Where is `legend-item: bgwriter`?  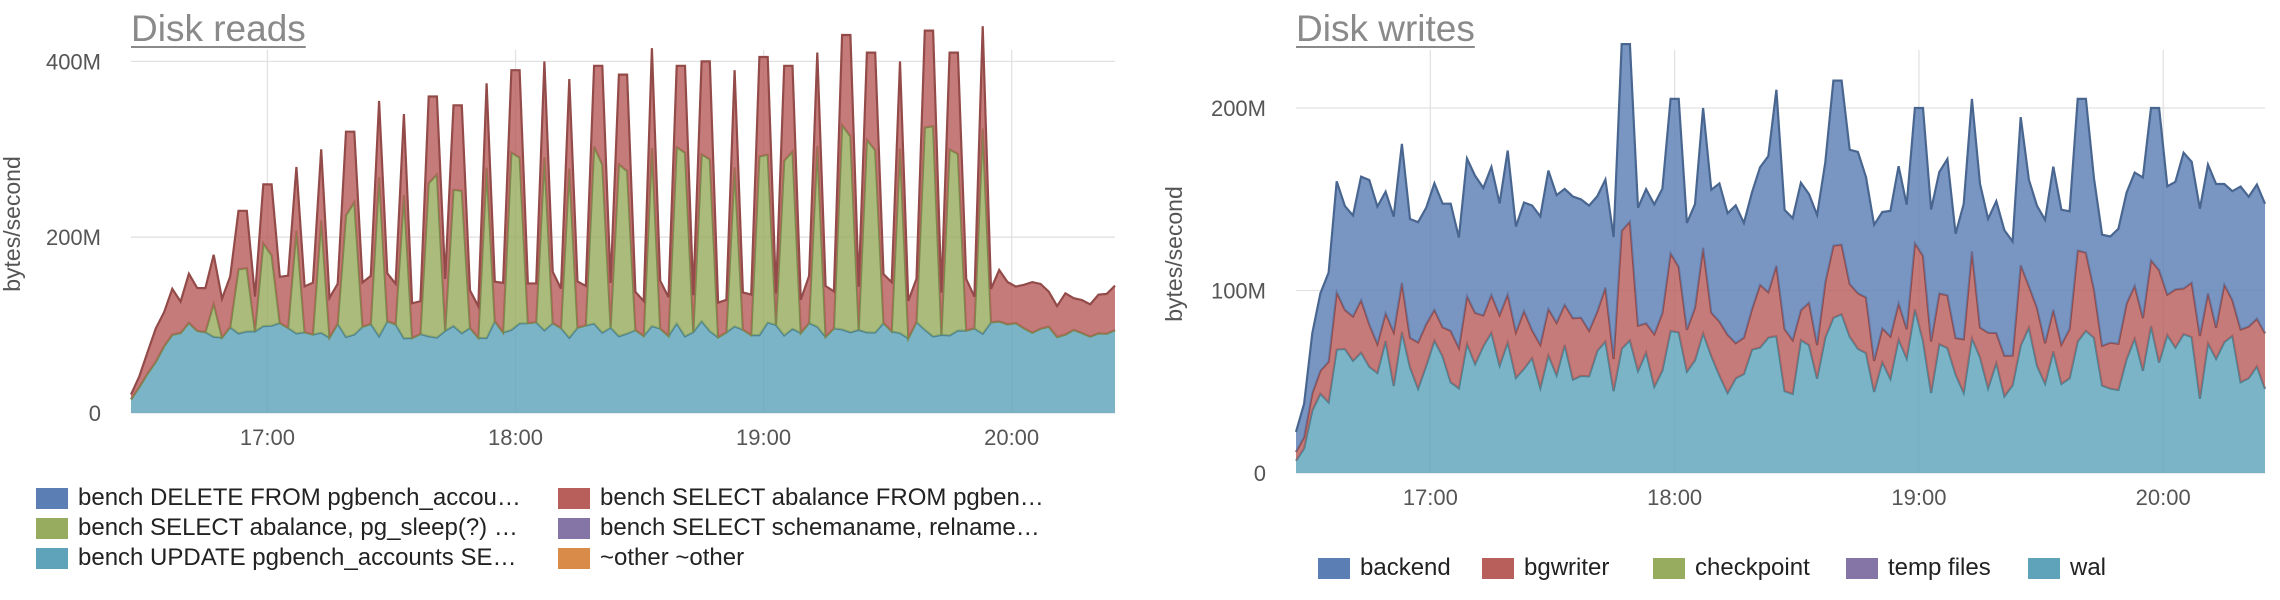 legend-item: bgwriter is located at coordinates (1545, 568).